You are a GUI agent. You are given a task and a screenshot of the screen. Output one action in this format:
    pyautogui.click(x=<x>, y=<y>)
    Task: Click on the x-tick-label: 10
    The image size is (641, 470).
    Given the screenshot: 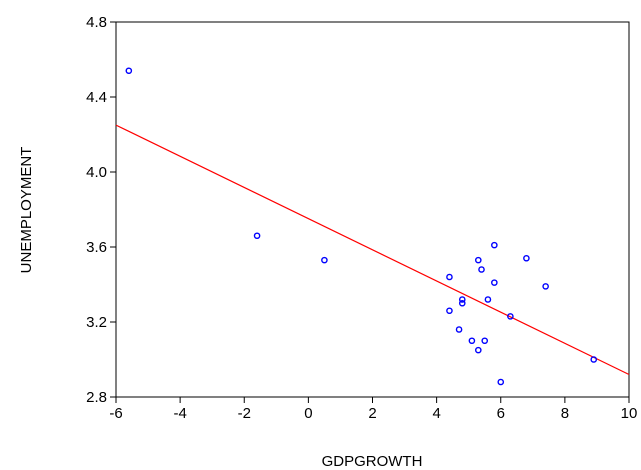 What is the action you would take?
    pyautogui.click(x=629, y=413)
    